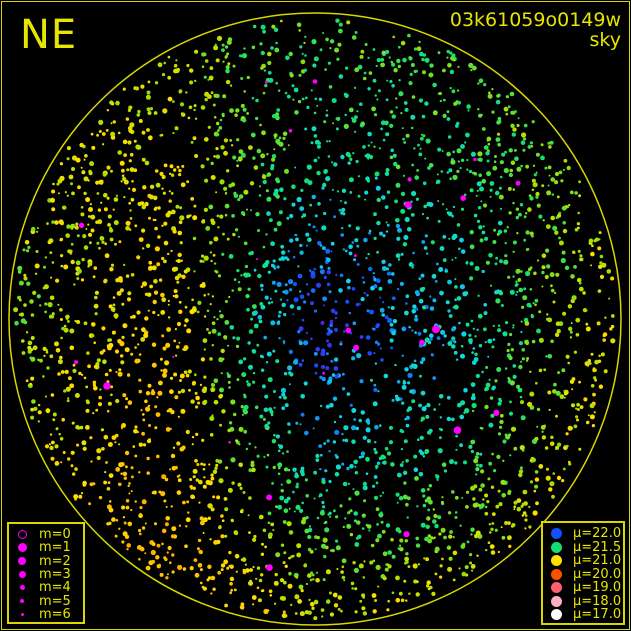 The width and height of the screenshot is (631, 631). What do you see at coordinates (22, 601) in the screenshot?
I see `star-marker-icon` at bounding box center [22, 601].